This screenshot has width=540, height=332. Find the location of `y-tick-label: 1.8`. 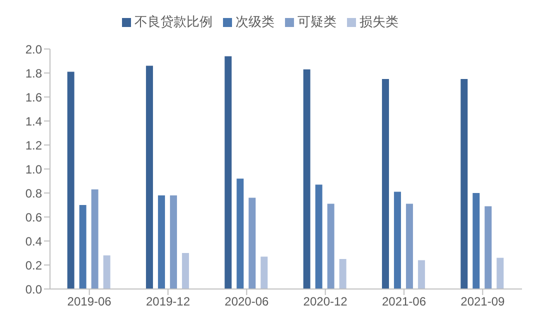

y-tick-label: 1.8 is located at coordinates (33, 73).